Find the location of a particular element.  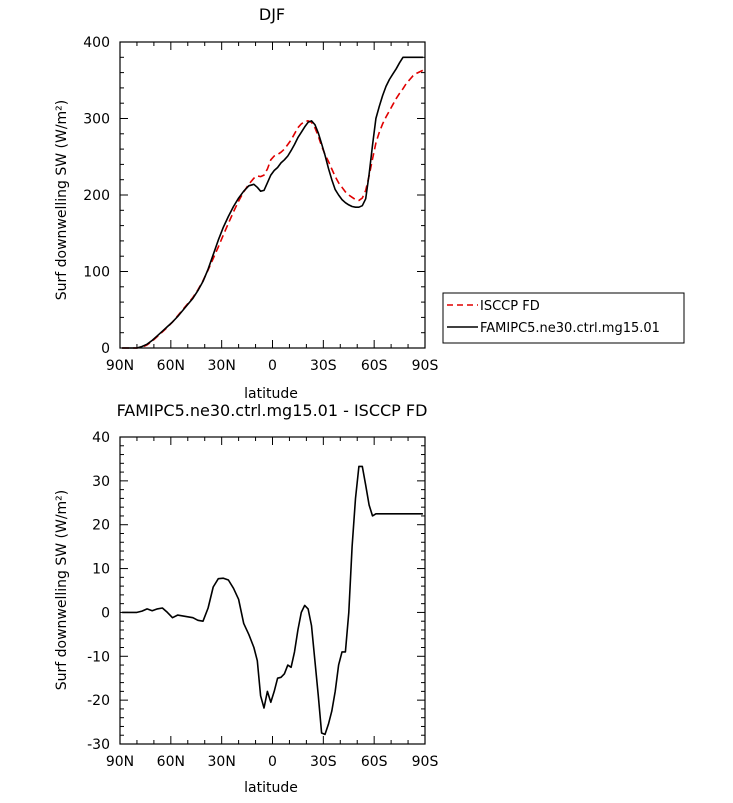

bottom-x-tick-label: 0 is located at coordinates (272, 762).